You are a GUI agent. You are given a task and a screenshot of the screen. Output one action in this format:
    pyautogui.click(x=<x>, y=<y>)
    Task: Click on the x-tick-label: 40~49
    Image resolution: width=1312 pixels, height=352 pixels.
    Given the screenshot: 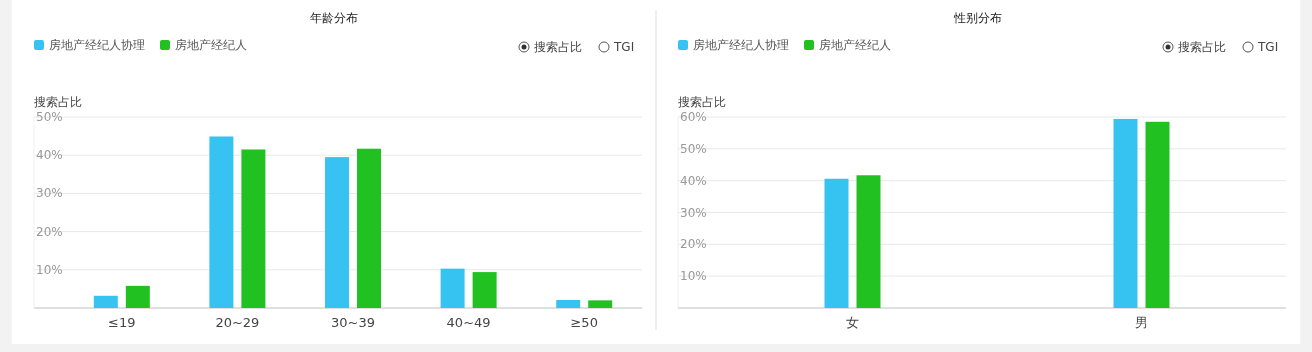 What is the action you would take?
    pyautogui.click(x=468, y=322)
    